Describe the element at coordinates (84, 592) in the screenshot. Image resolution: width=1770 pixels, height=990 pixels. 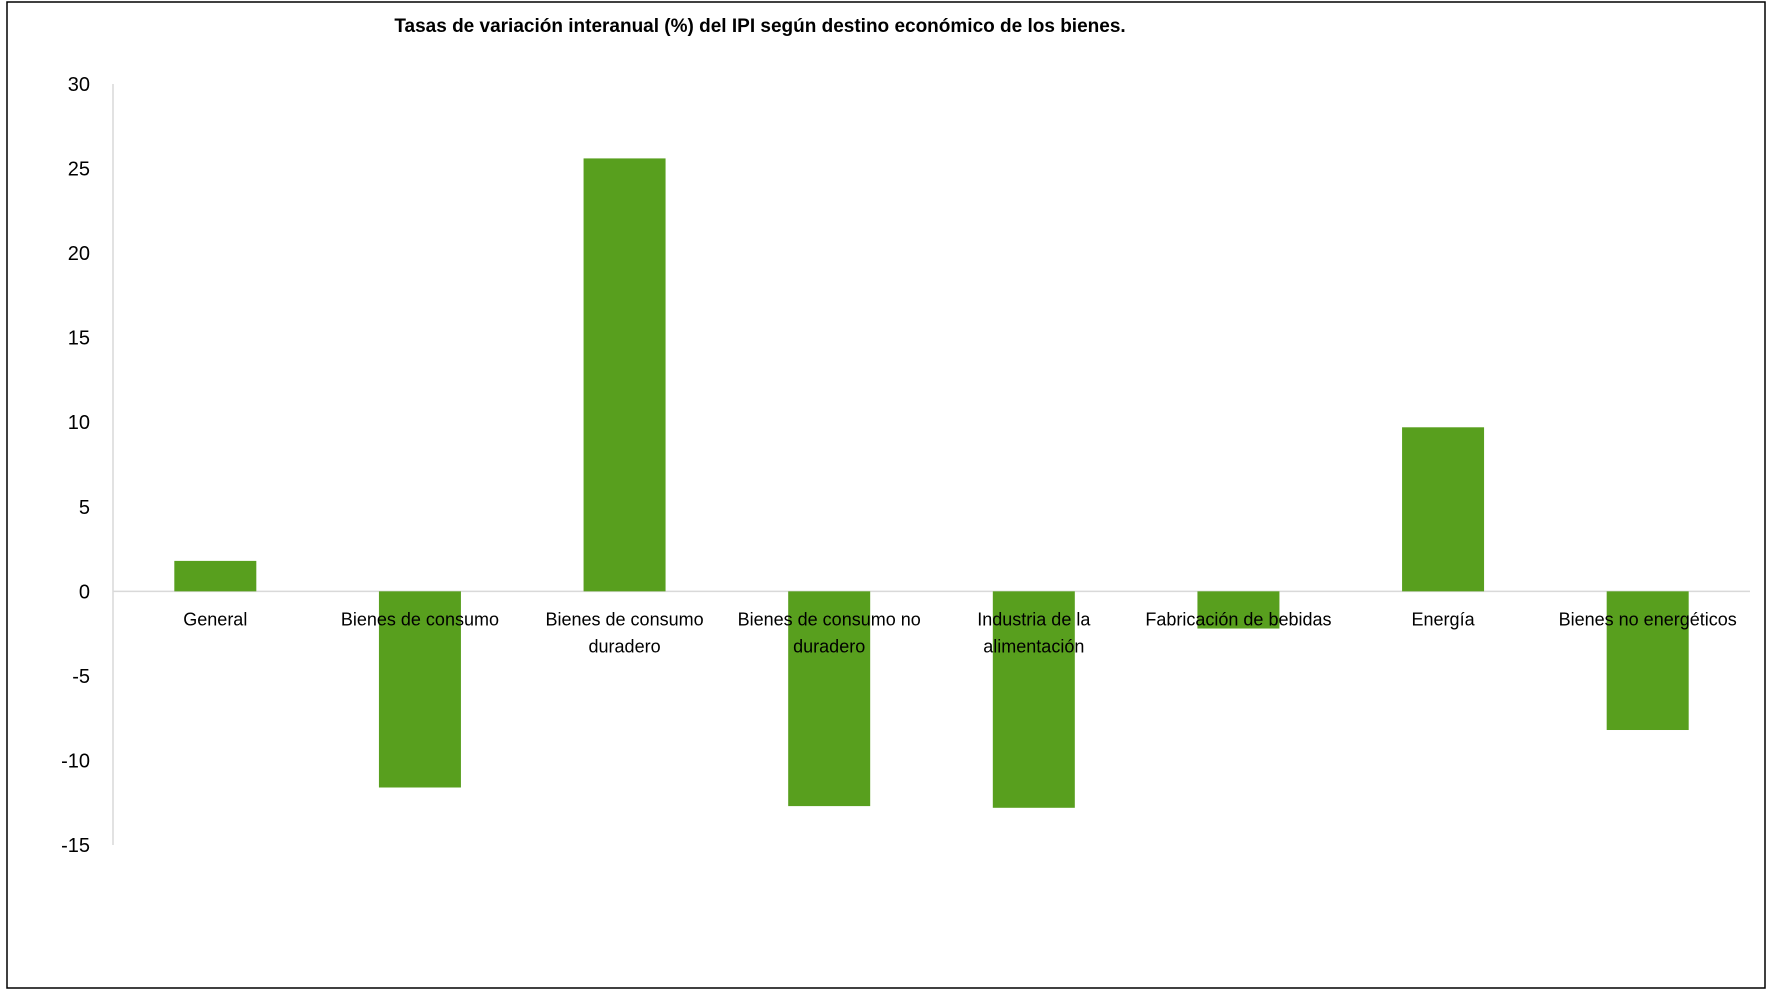
I see `y-tick-label: 0` at that location.